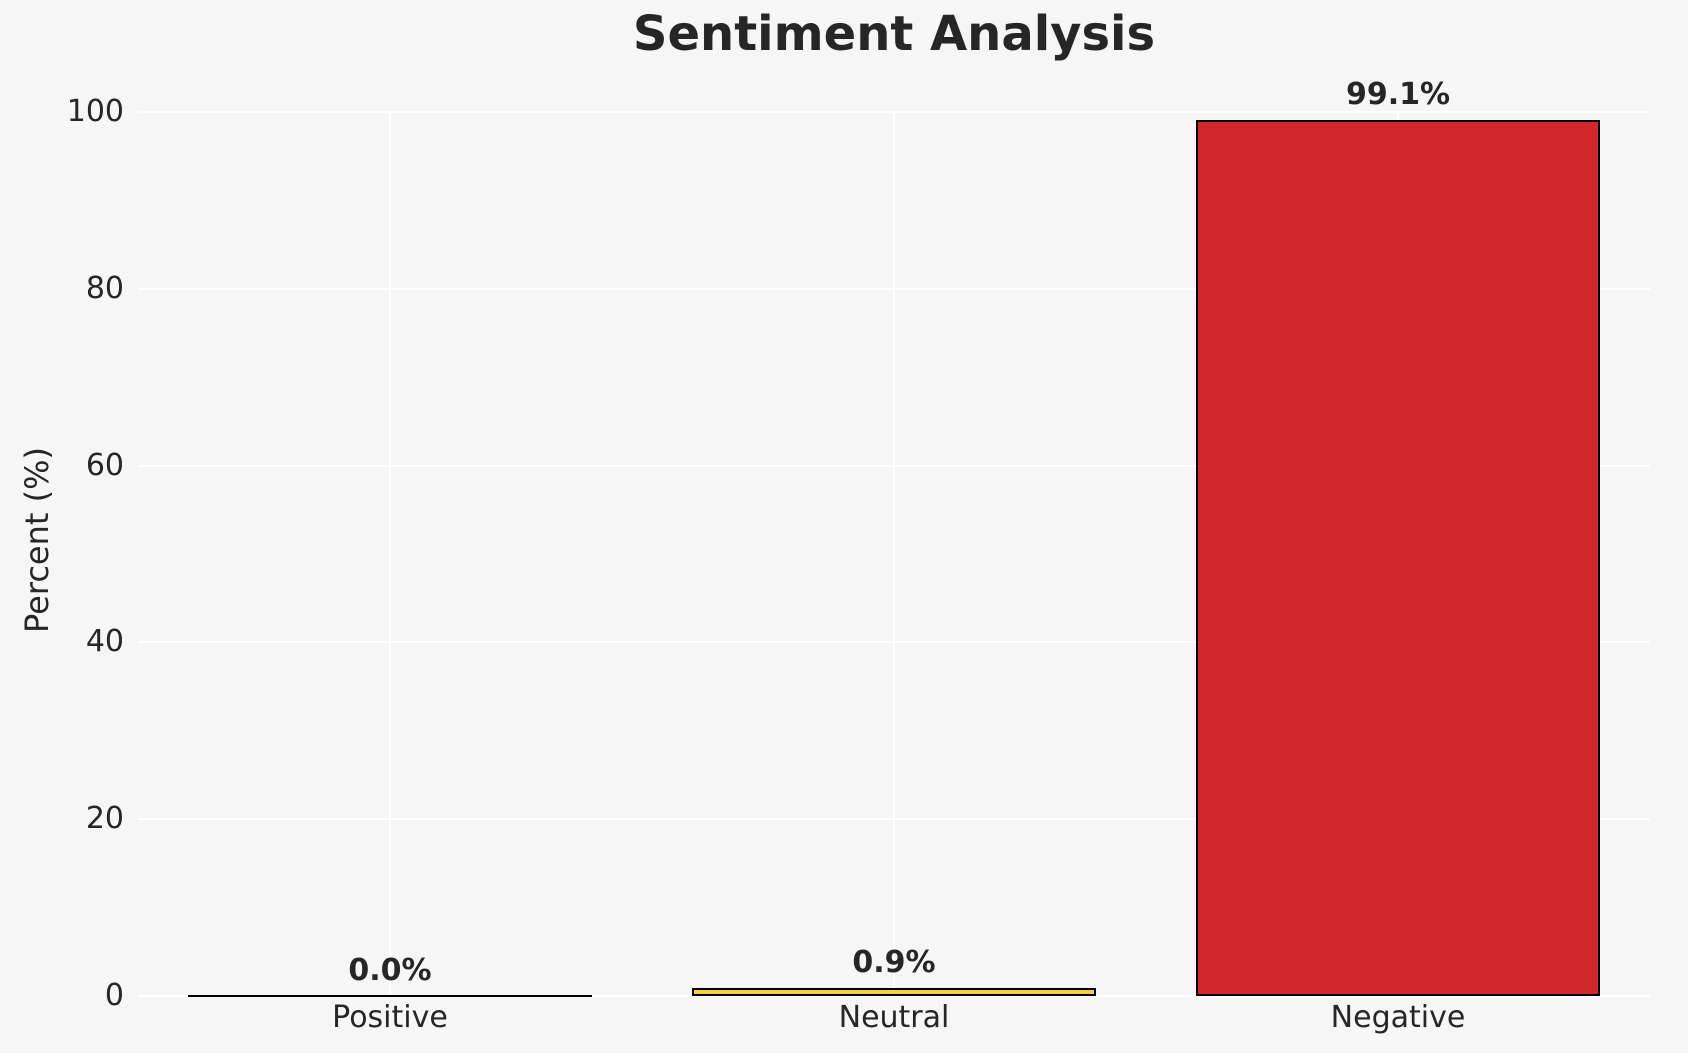 This screenshot has width=1688, height=1053. Describe the element at coordinates (390, 1017) in the screenshot. I see `x-tick-label: Positive` at that location.